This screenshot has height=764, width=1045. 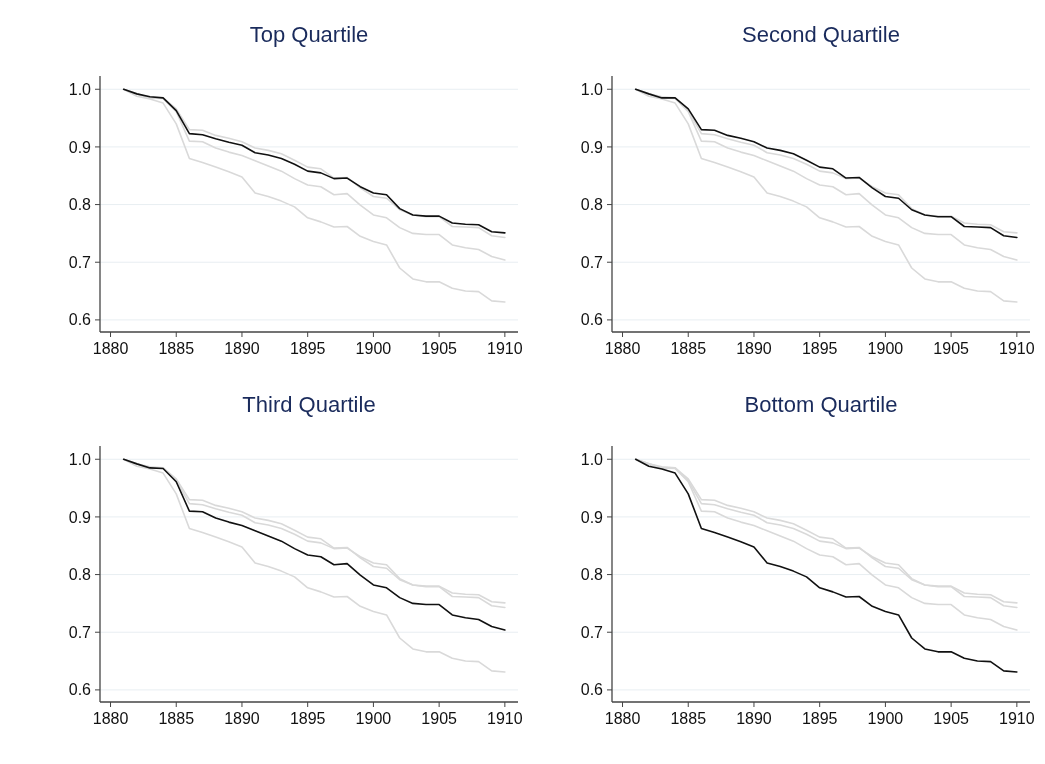 What do you see at coordinates (821, 34) in the screenshot?
I see `chart-title: Second Quartile` at bounding box center [821, 34].